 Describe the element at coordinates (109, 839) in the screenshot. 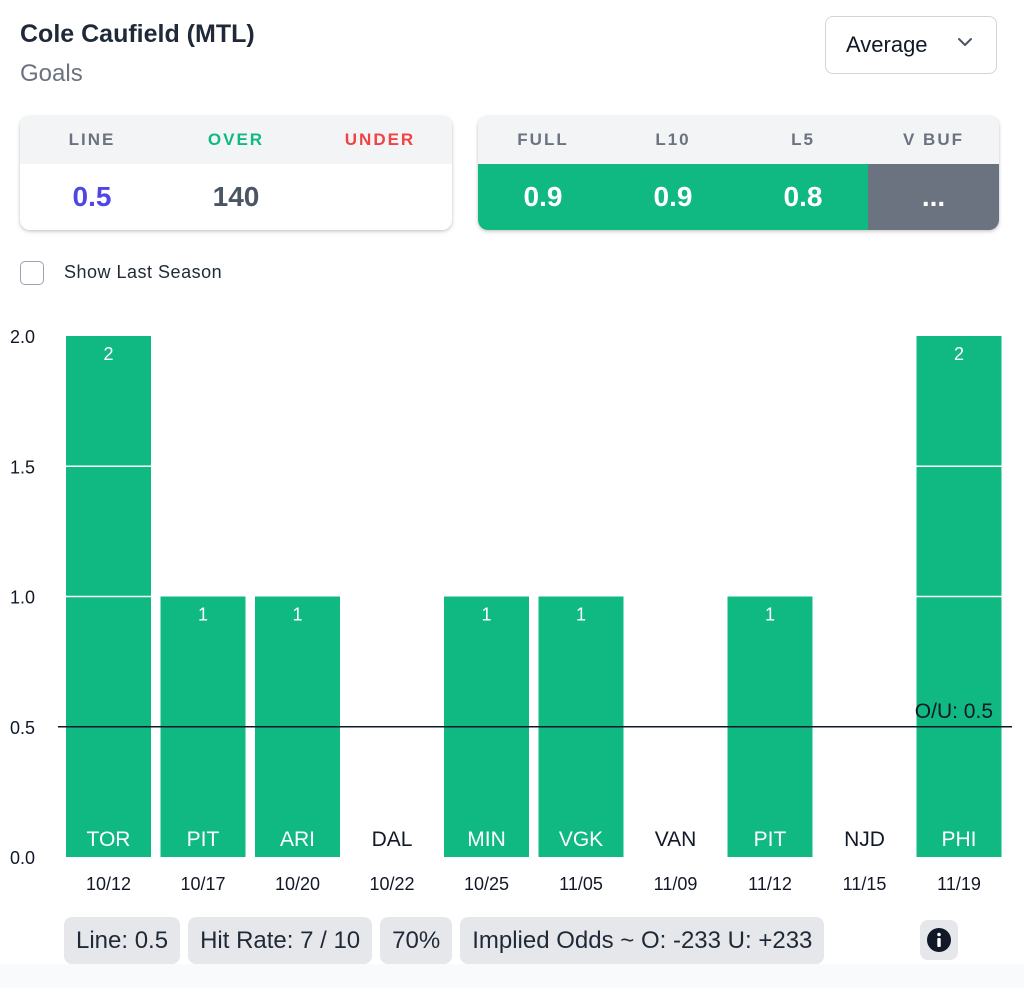

I see `opponent-label: TOR` at that location.